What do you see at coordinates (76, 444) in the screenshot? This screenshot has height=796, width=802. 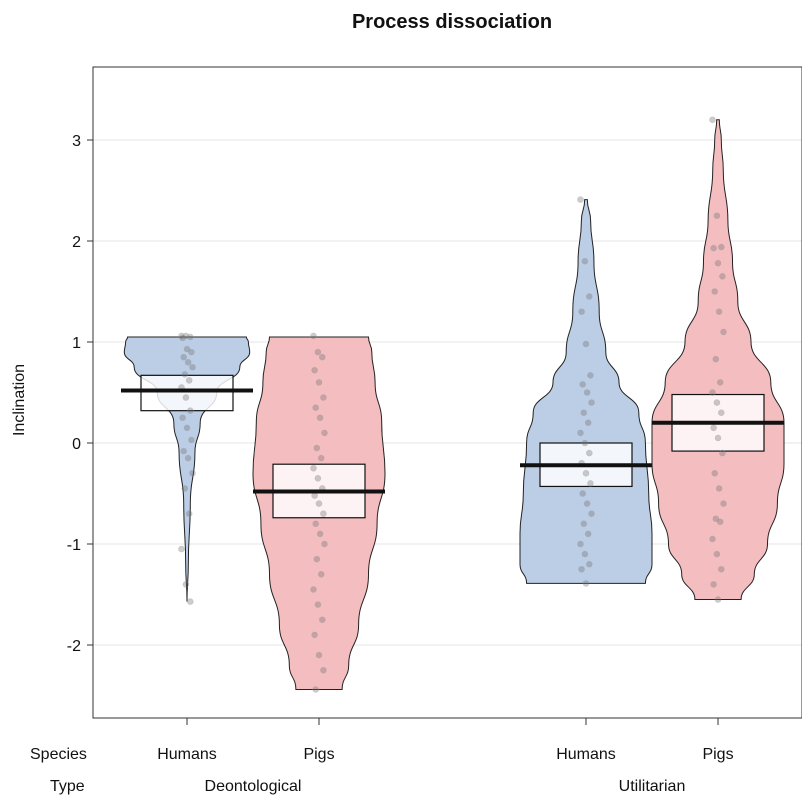 I see `y-tick-label: 0` at bounding box center [76, 444].